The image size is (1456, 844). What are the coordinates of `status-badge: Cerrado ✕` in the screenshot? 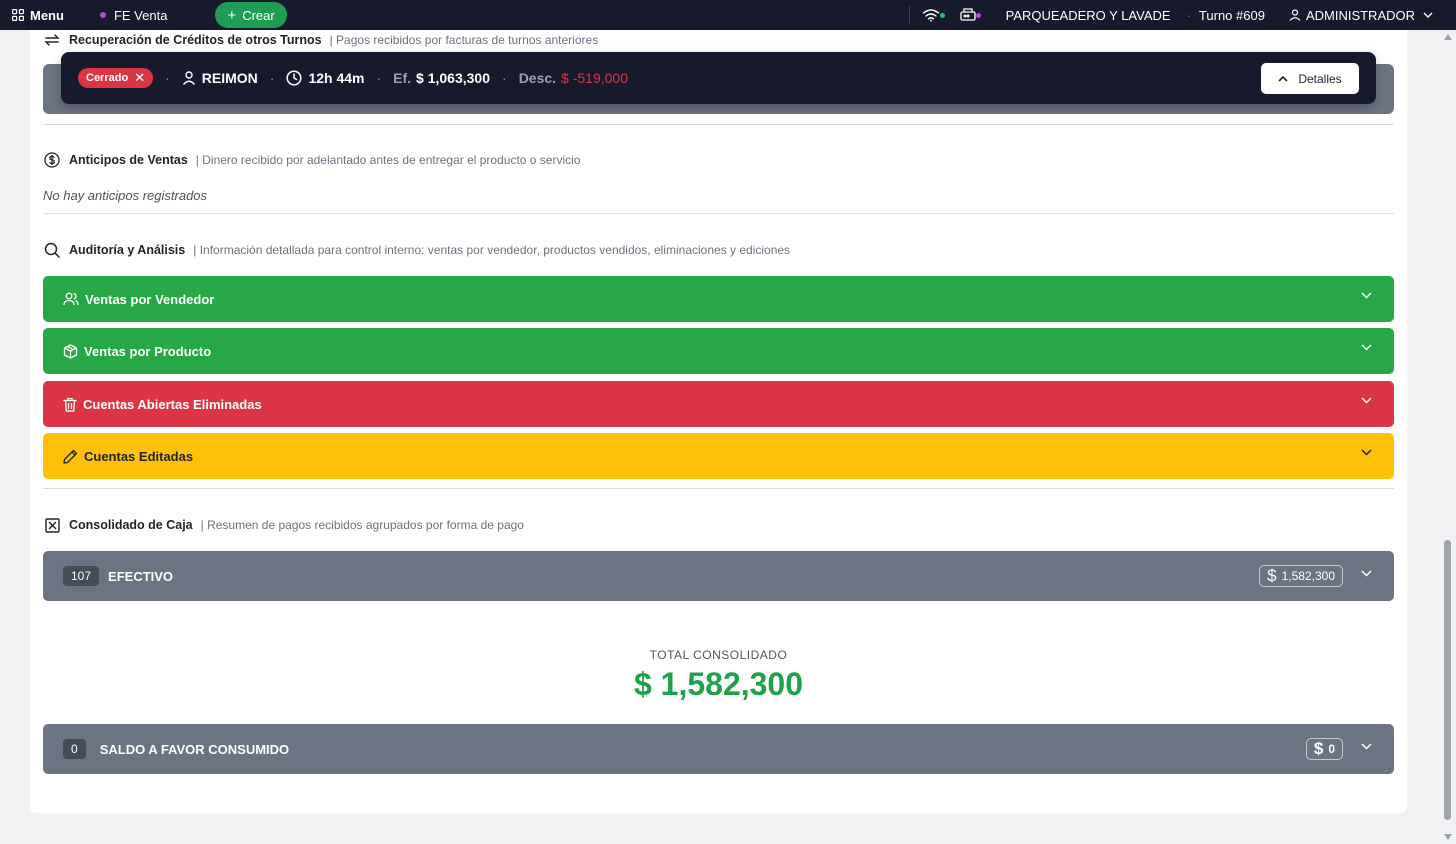 It's located at (116, 78).